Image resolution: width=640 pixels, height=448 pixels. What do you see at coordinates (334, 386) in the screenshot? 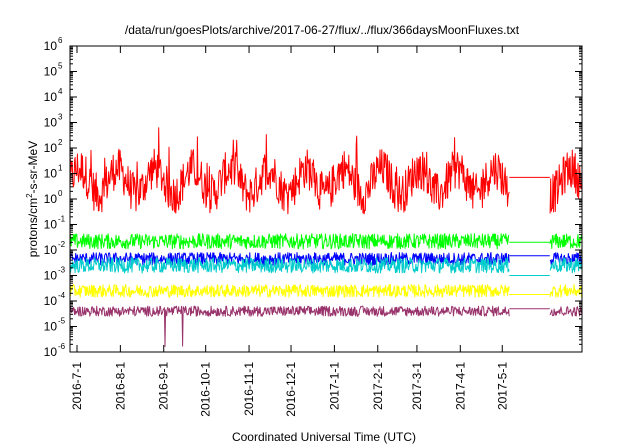
I see `x-tick-label: 2017-1-1` at bounding box center [334, 386].